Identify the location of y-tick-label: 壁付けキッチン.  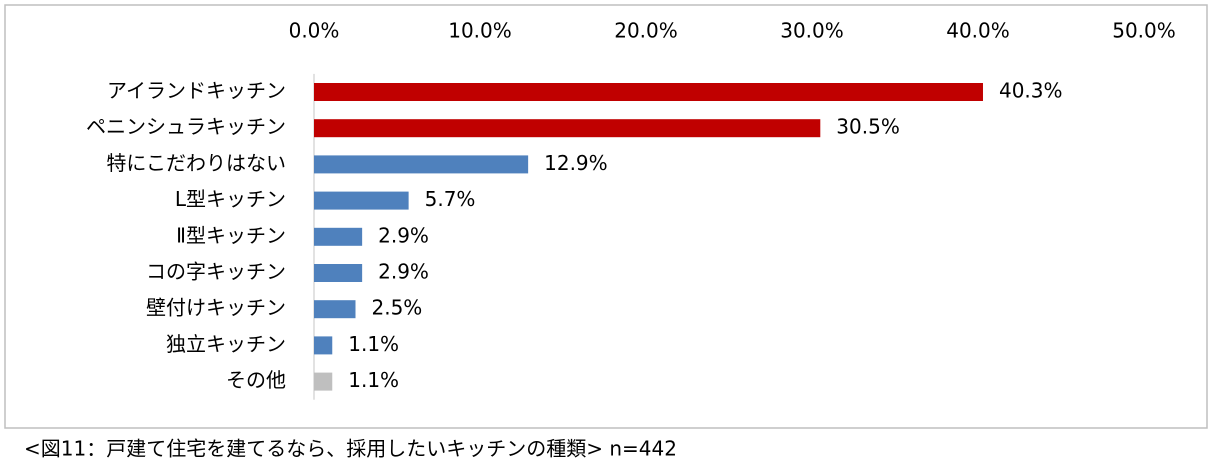
(216, 308).